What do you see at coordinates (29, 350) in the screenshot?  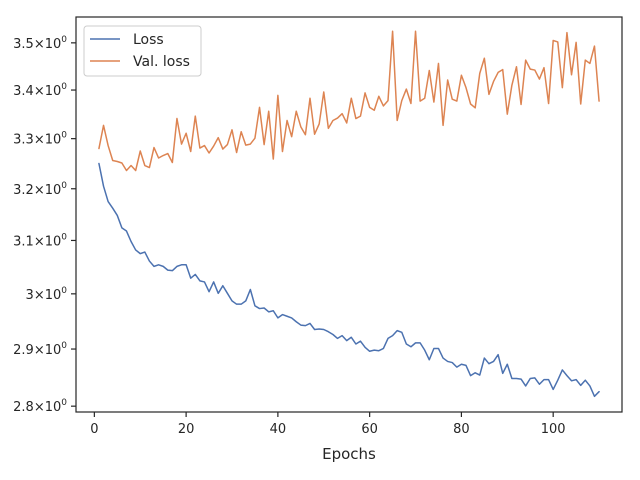 I see `y-tick-mantissa: 2.9×` at bounding box center [29, 350].